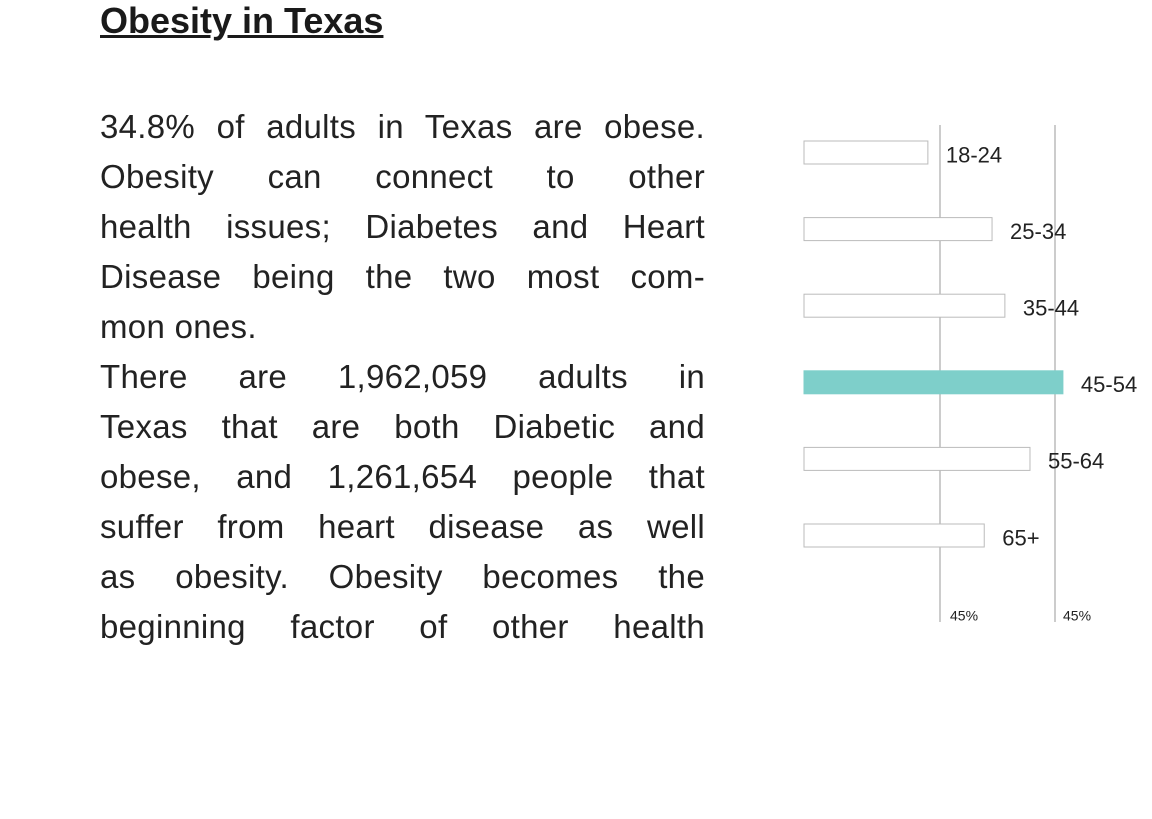 The width and height of the screenshot is (1152, 819). What do you see at coordinates (402, 576) in the screenshot?
I see `text-line: as obesity. Obesity becomes the` at bounding box center [402, 576].